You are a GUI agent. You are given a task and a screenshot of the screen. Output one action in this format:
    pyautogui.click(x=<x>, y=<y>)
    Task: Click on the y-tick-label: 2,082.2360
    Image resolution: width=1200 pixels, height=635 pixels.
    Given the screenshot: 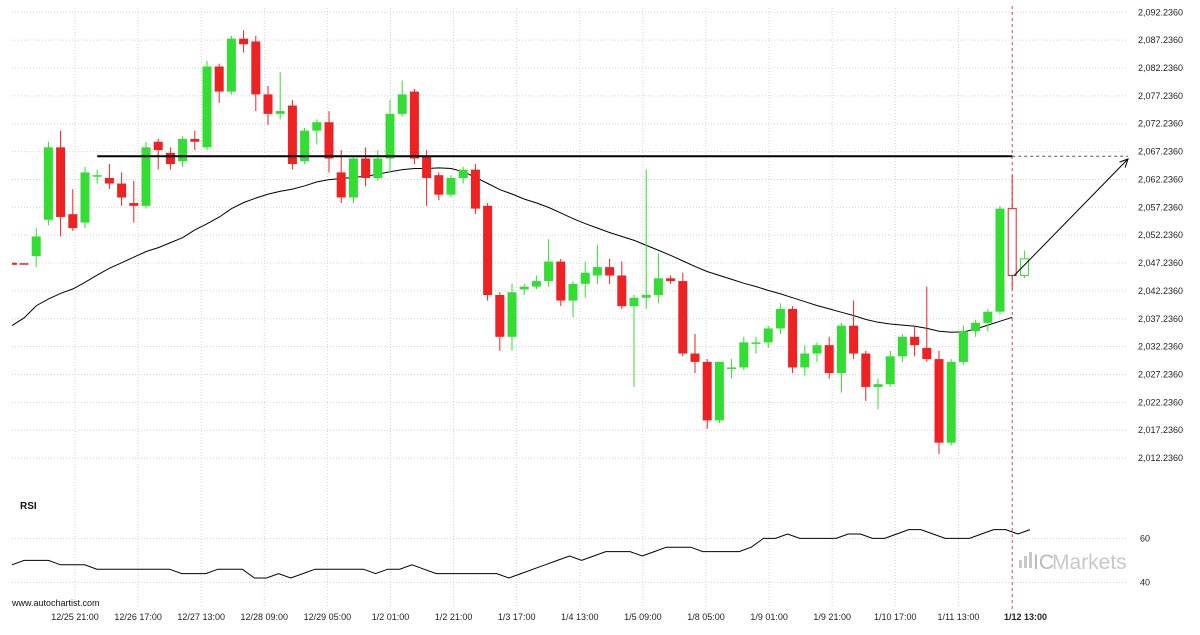 What is the action you would take?
    pyautogui.click(x=1160, y=68)
    